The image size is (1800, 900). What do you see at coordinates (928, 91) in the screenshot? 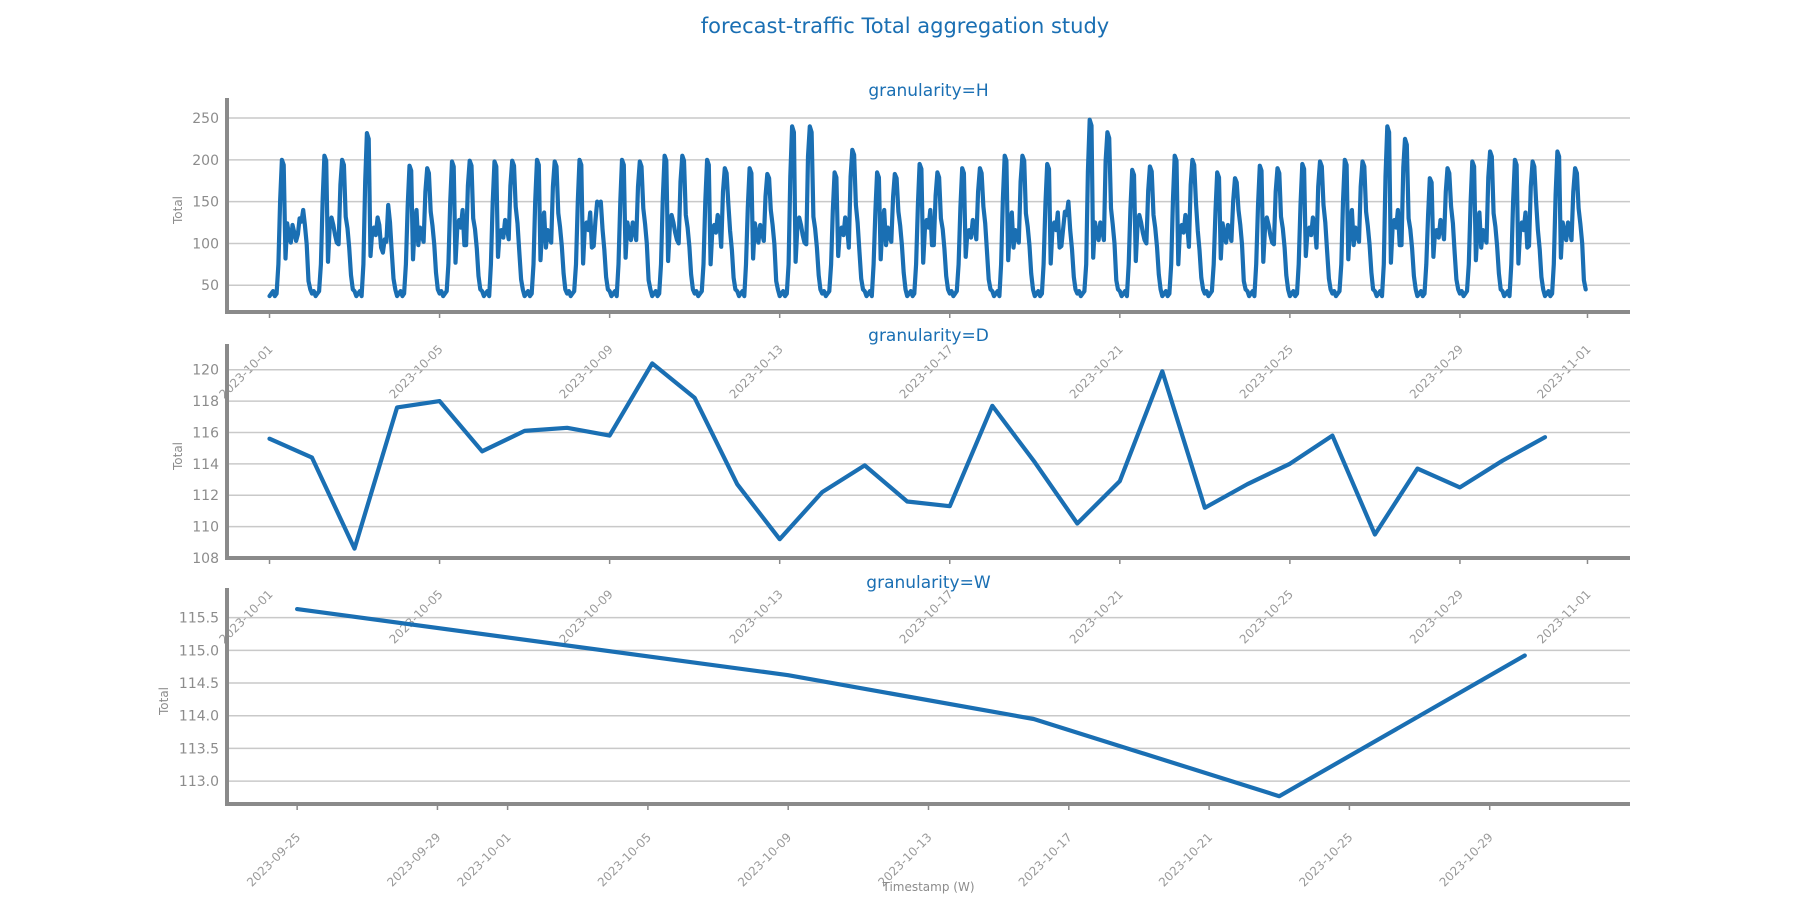
I see `panel-title: granularity=H` at bounding box center [928, 91].